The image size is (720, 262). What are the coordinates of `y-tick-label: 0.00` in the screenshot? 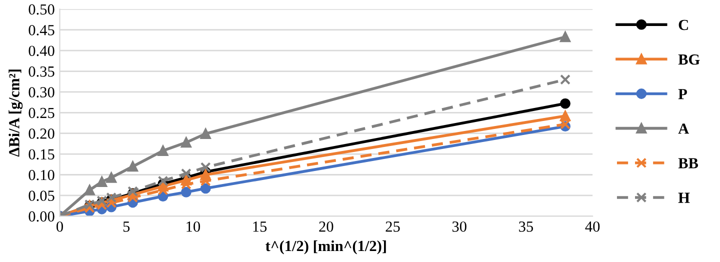 It's located at (41, 216).